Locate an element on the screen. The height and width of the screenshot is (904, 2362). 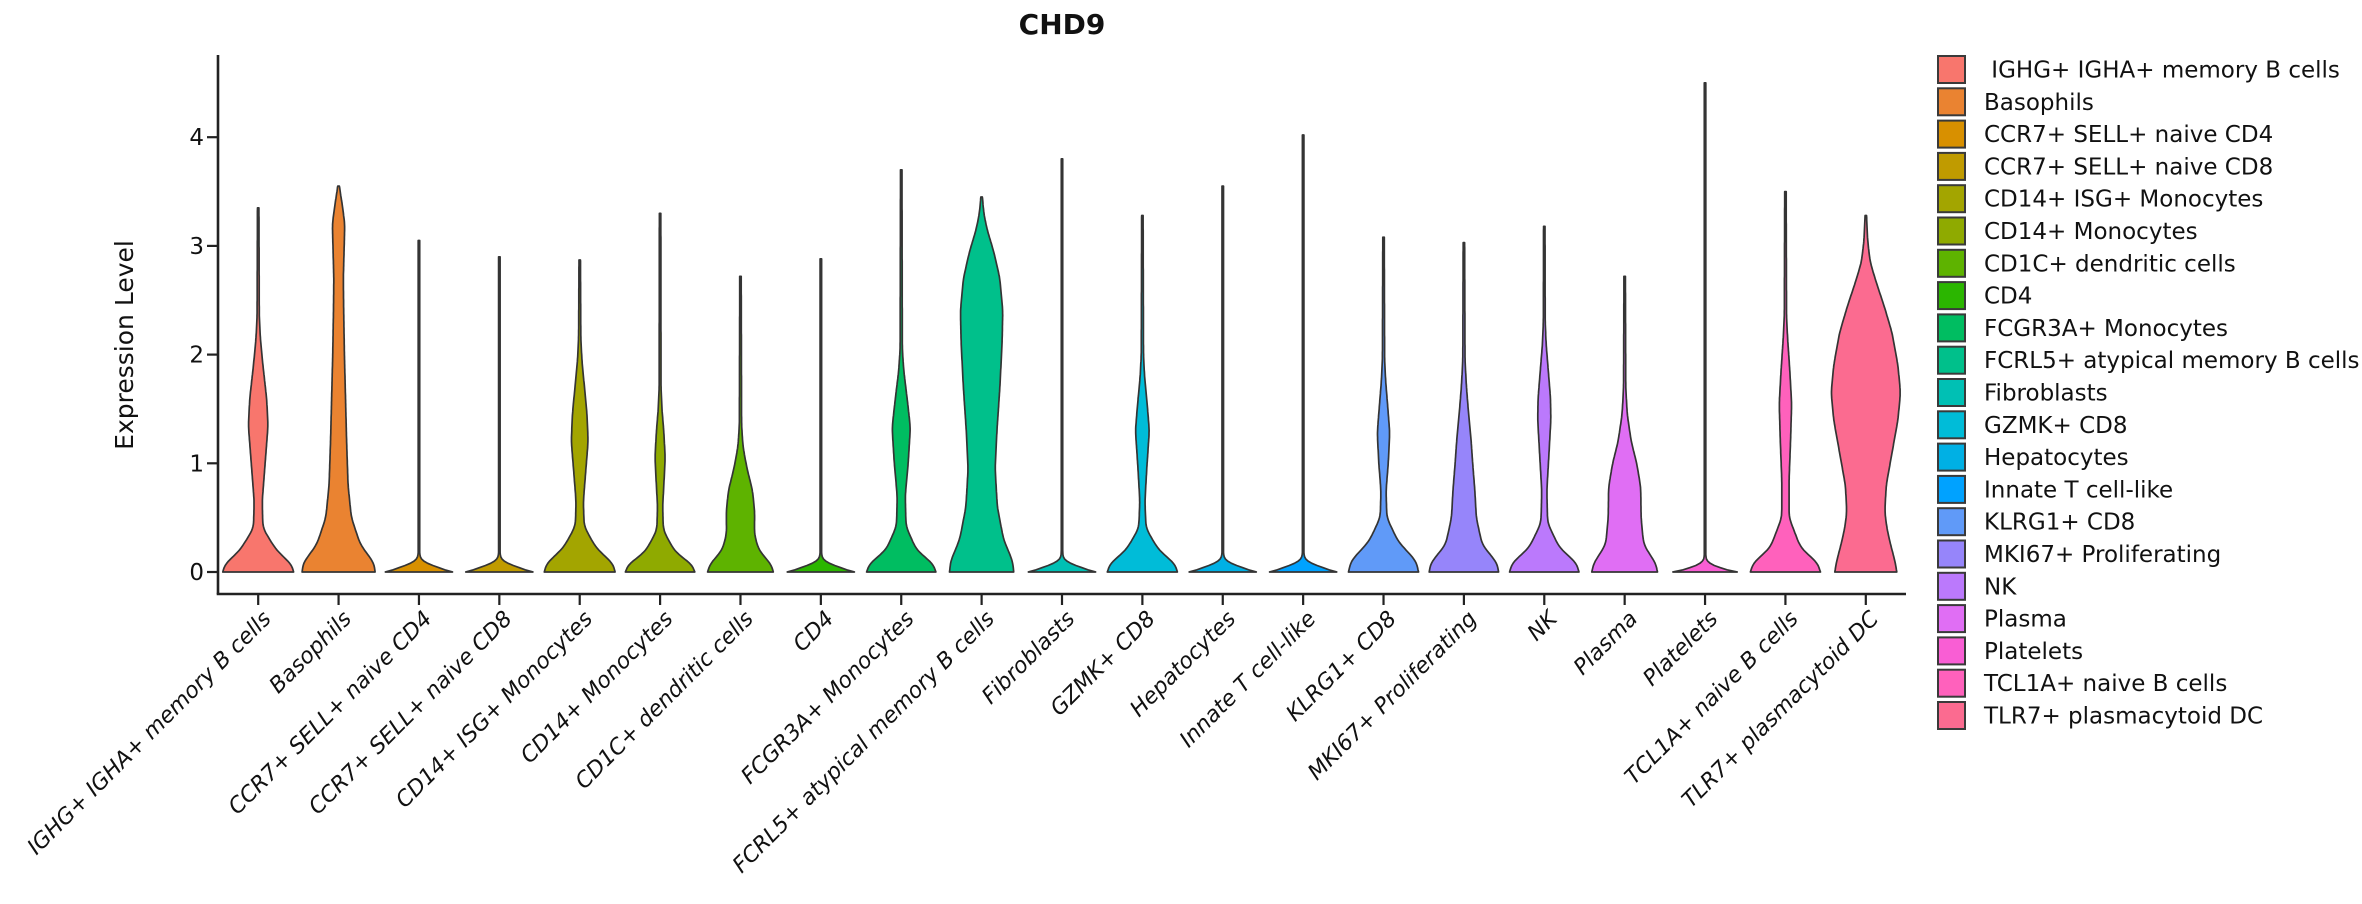
violin-ccr7-sell-naive-cd8 is located at coordinates (499, 414).